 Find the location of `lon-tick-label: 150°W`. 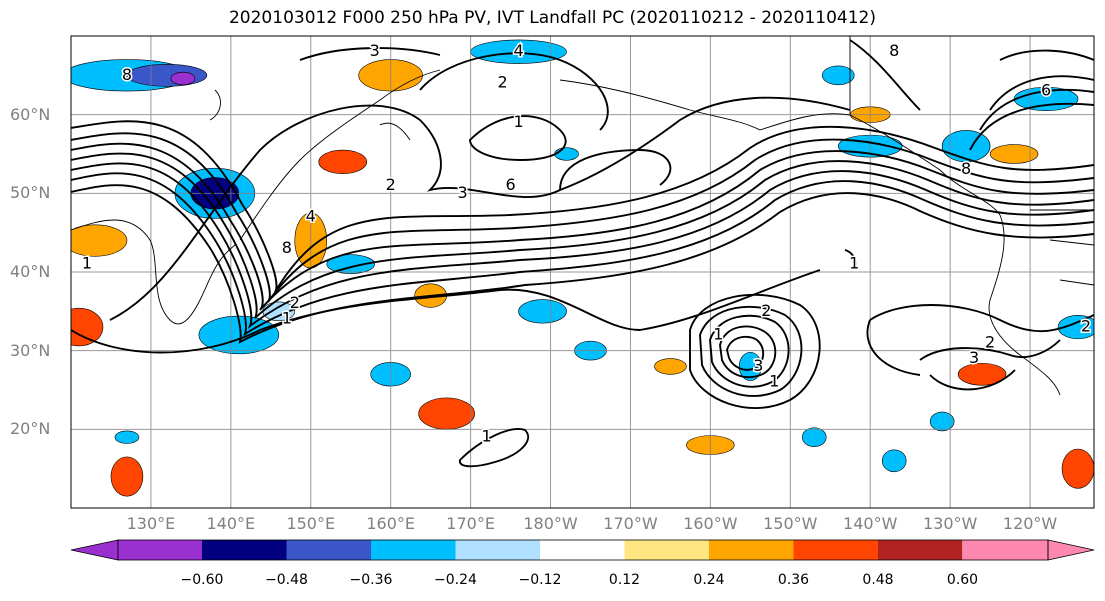

lon-tick-label: 150°W is located at coordinates (790, 523).